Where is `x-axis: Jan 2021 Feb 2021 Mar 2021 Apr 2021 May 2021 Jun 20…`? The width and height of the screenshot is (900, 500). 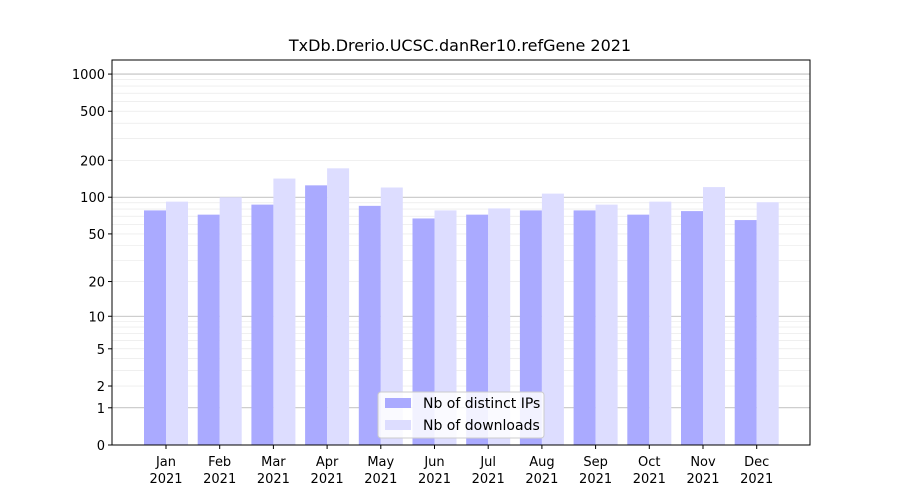
x-axis: Jan 2021 Feb 2021 Mar 2021 Apr 2021 May 2021 Jun 20… is located at coordinates (461, 466).